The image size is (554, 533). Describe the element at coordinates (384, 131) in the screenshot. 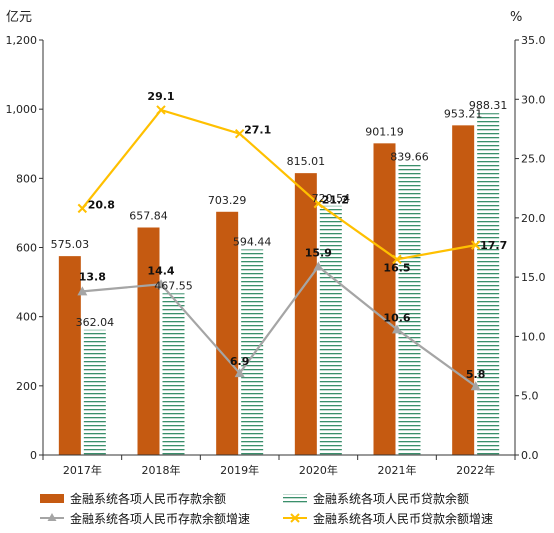

I see `deposit-bar-label: 901.19` at that location.